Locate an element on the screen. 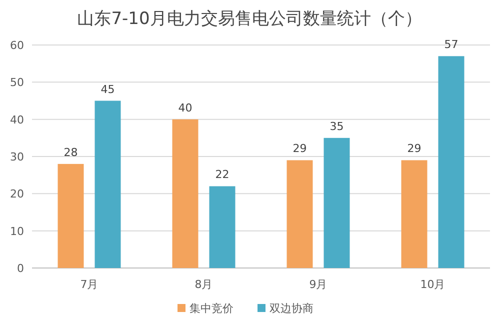  x-tick-label: 8月 is located at coordinates (203, 284).